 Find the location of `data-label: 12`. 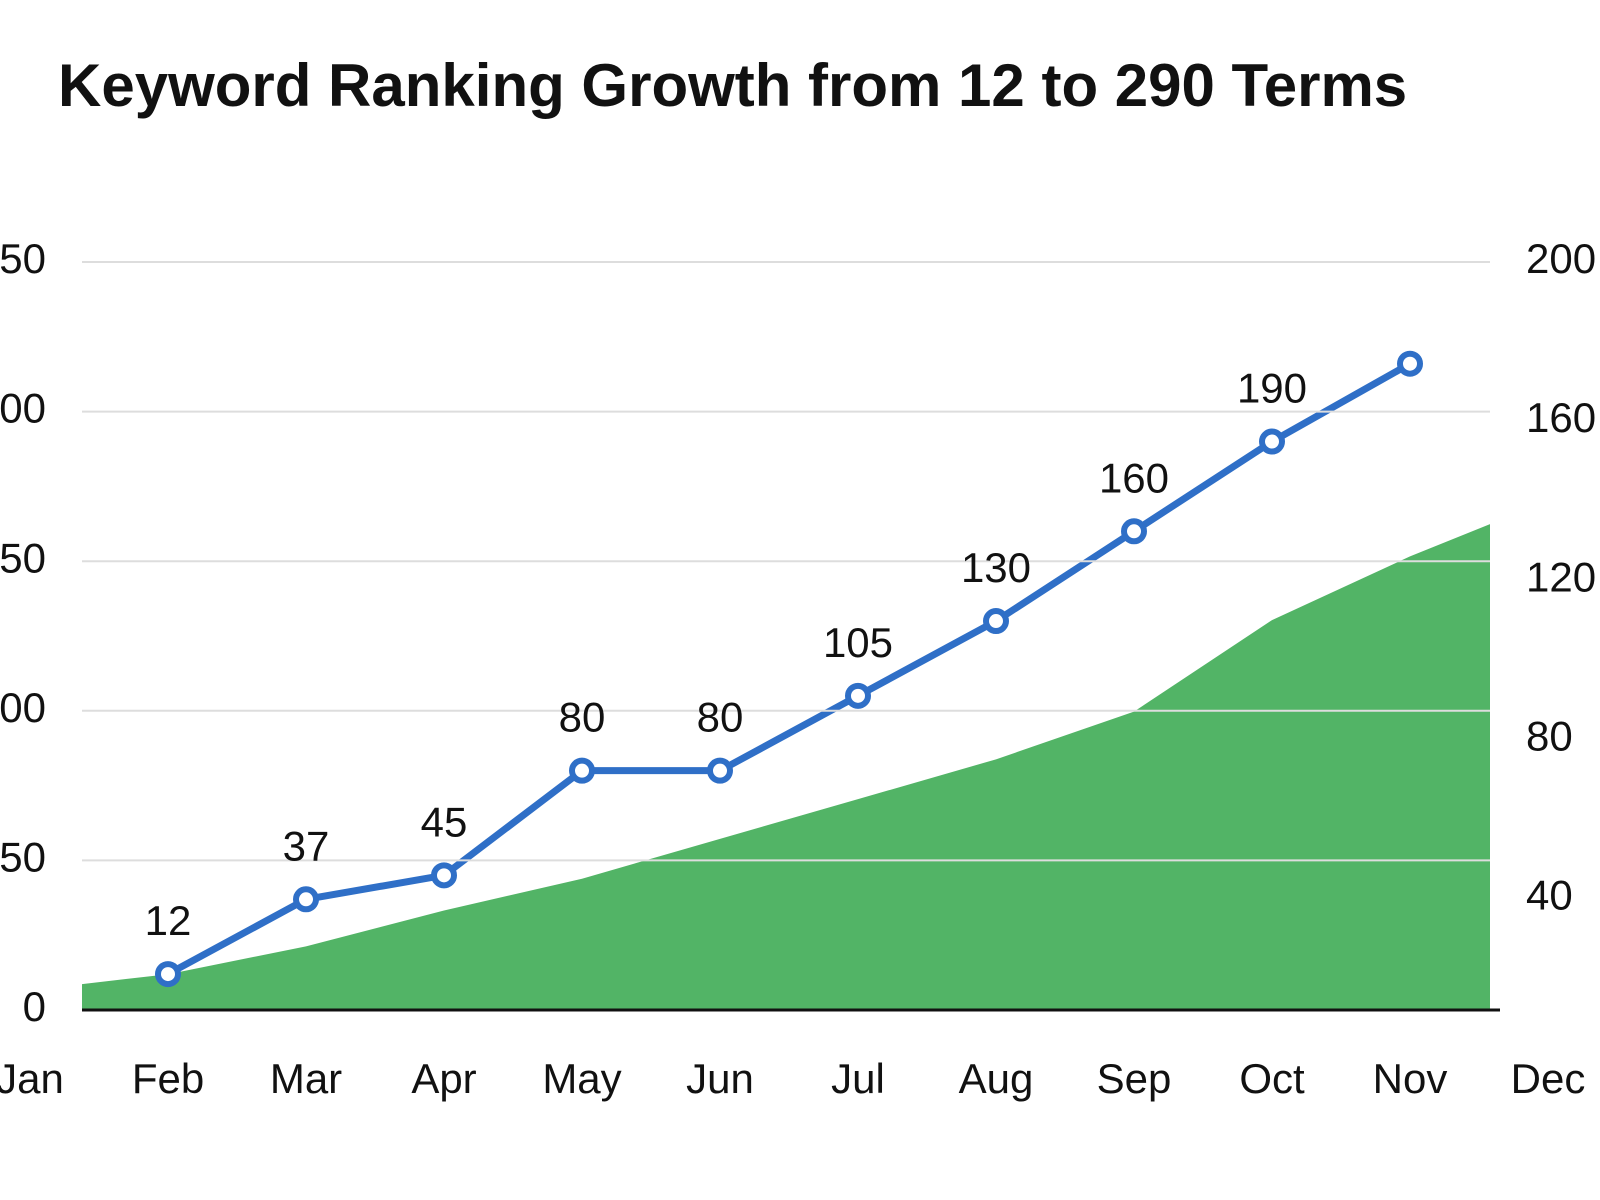

data-label: 12 is located at coordinates (168, 920).